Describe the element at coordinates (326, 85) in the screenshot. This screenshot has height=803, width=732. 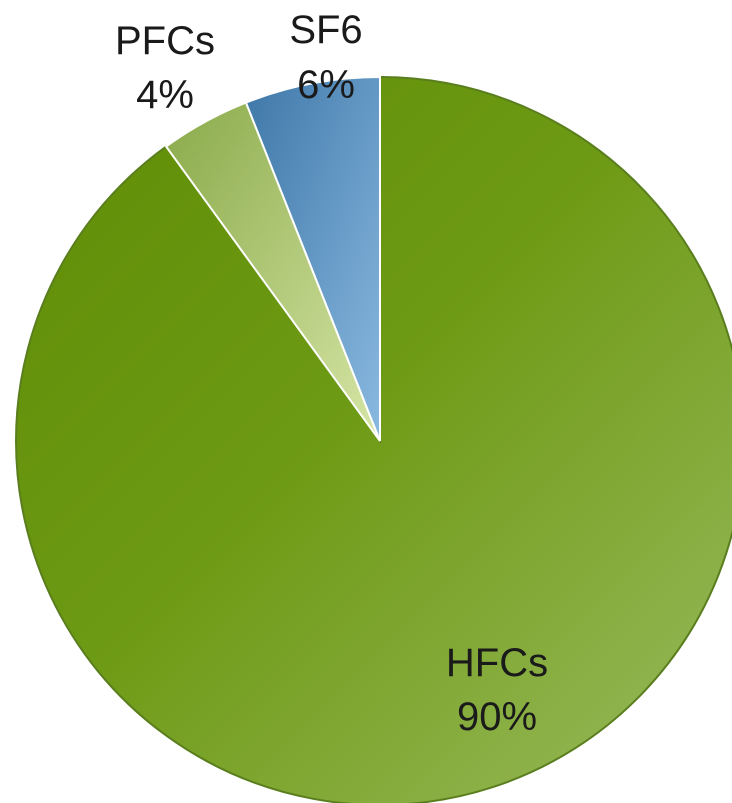
I see `slice-label-sf6-value: 6%` at that location.